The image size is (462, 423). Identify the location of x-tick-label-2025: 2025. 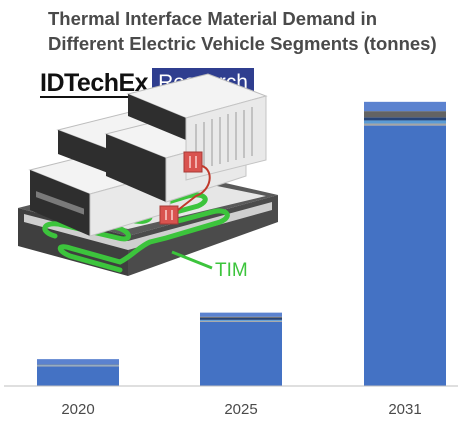
(240, 409).